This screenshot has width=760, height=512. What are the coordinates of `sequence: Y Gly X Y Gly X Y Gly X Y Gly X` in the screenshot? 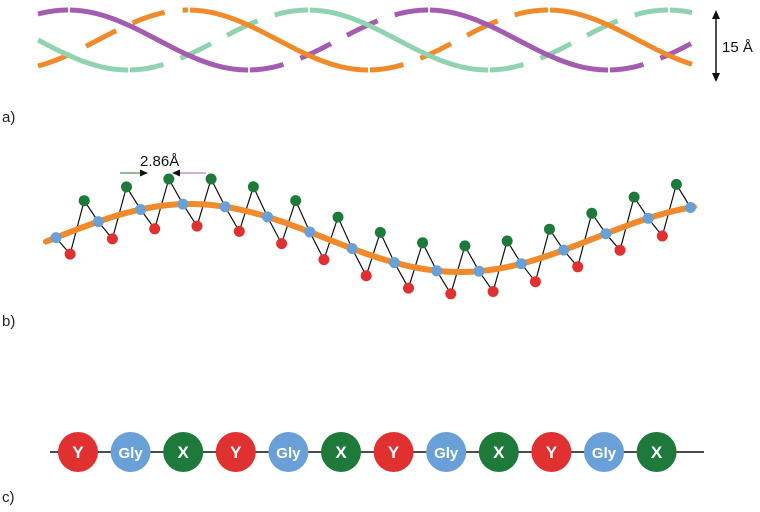 It's located at (367, 452).